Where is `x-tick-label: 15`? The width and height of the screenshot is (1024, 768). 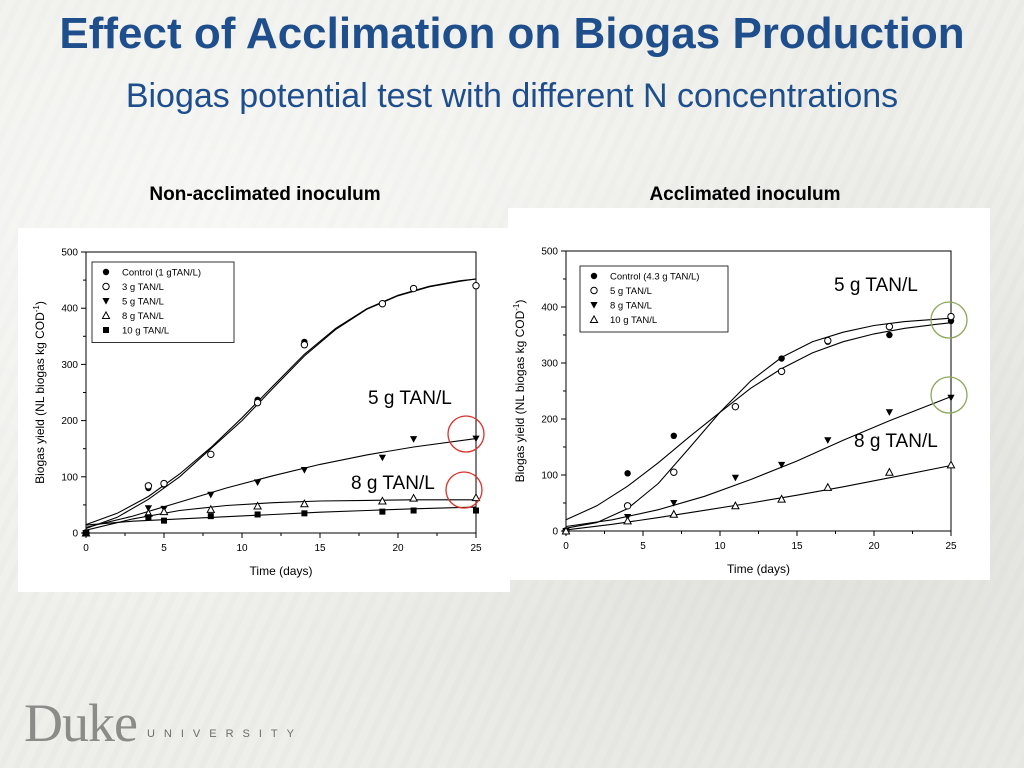
x-tick-label: 15 is located at coordinates (320, 548).